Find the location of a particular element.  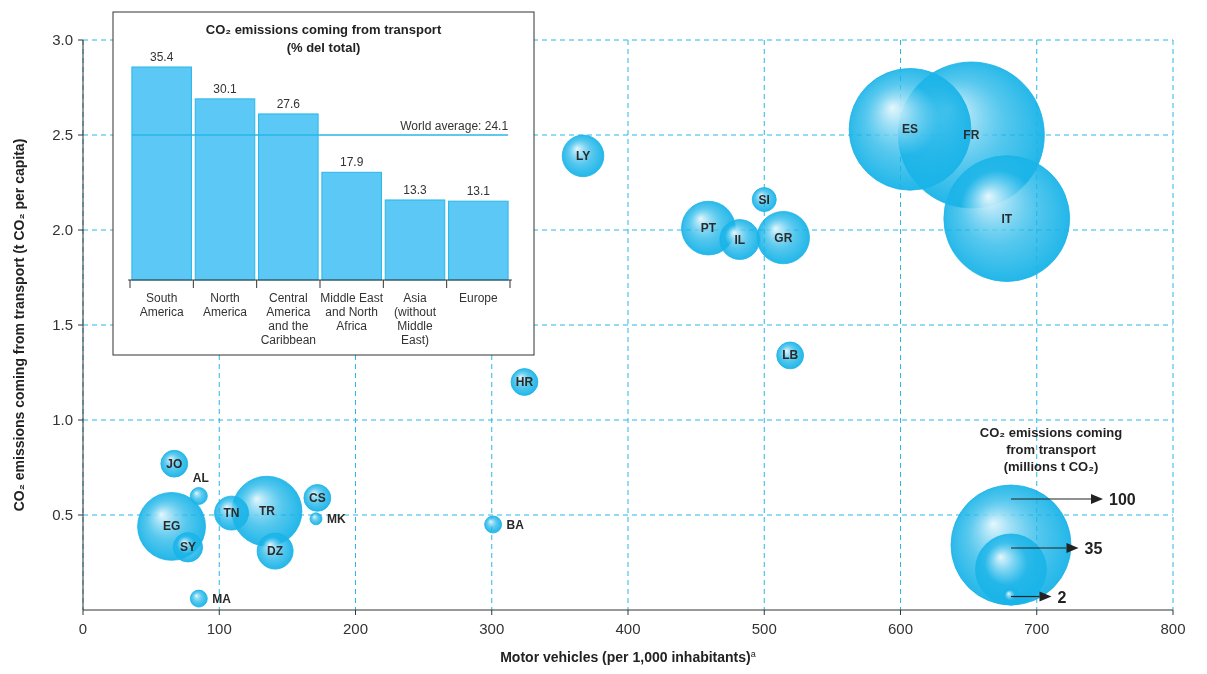

annotation: LB is located at coordinates (790, 355).